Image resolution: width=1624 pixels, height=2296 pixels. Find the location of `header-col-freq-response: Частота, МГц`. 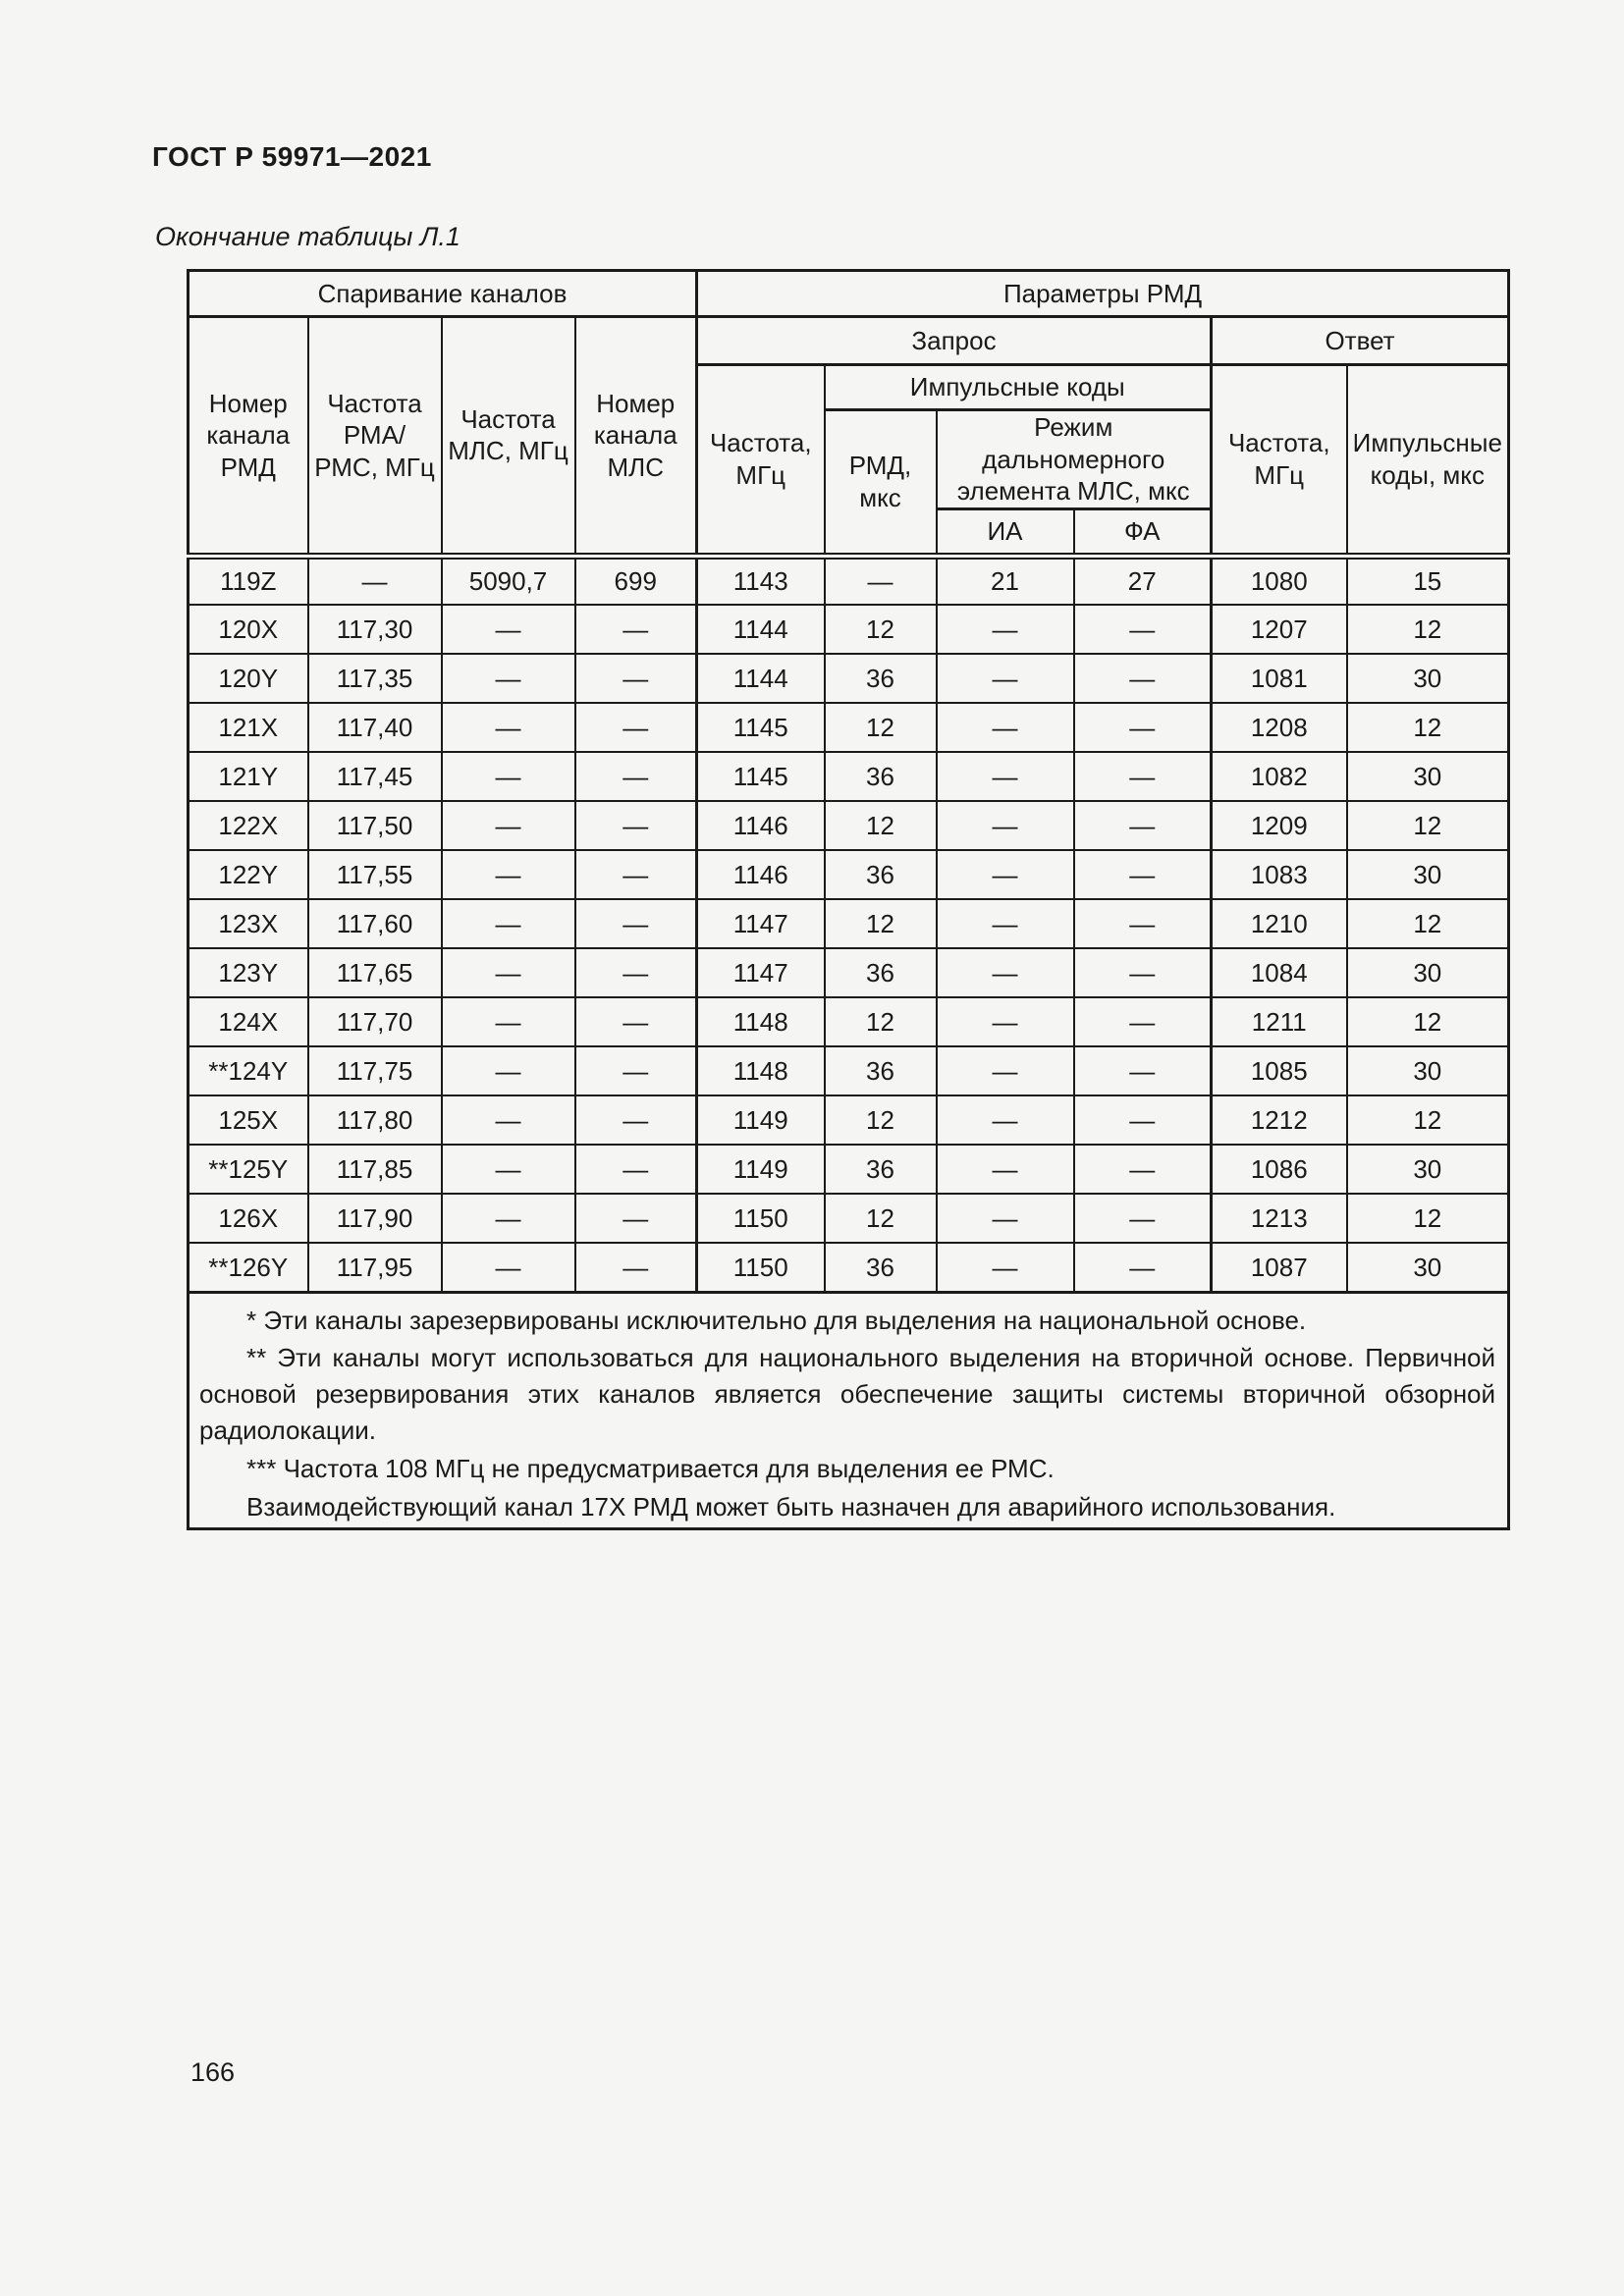

header-col-freq-response: Частота, МГц is located at coordinates (1279, 460).